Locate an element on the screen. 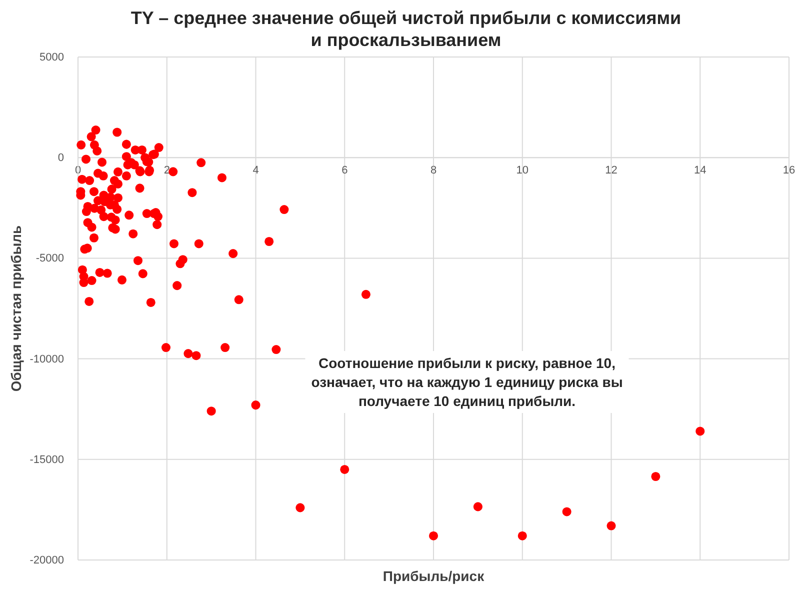 This screenshot has height=589, width=812. x-tick-label: 14 is located at coordinates (700, 170).